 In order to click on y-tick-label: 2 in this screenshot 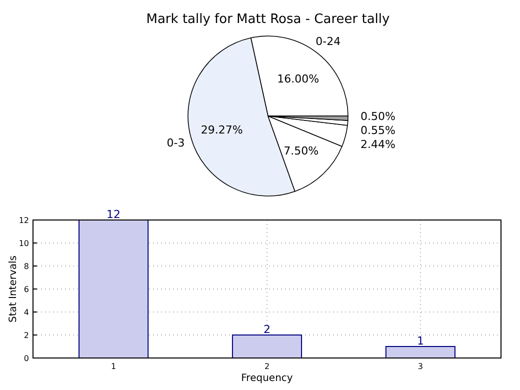, I will do `click(26, 335)`.